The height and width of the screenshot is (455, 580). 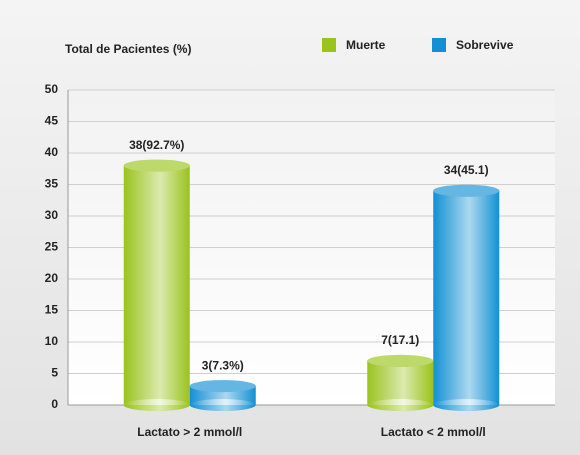 What do you see at coordinates (433, 432) in the screenshot?
I see `x-tick-label: Lactato < 2 mmol/l` at bounding box center [433, 432].